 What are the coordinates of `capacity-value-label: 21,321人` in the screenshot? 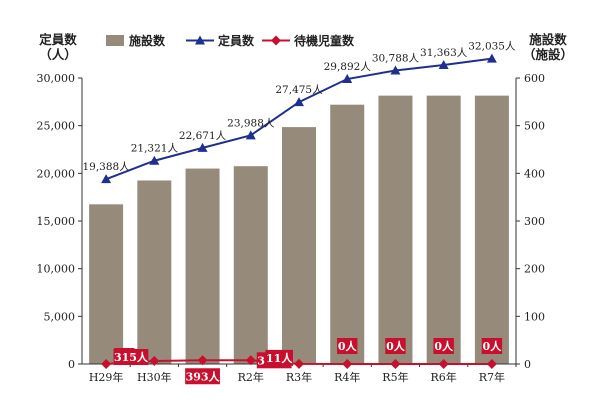 It's located at (155, 149).